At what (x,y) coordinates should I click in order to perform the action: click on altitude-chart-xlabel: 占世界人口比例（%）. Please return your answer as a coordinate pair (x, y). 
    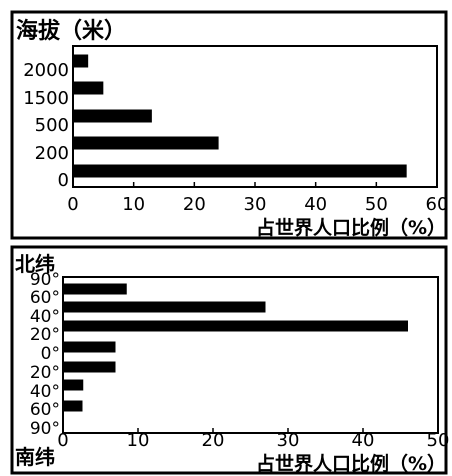
    Looking at the image, I should click on (351, 227).